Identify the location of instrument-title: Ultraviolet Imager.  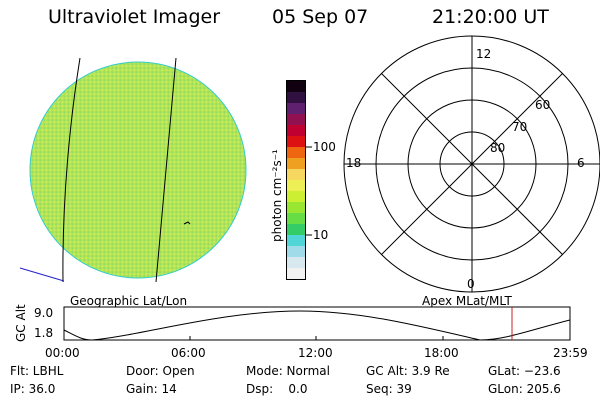
(134, 17).